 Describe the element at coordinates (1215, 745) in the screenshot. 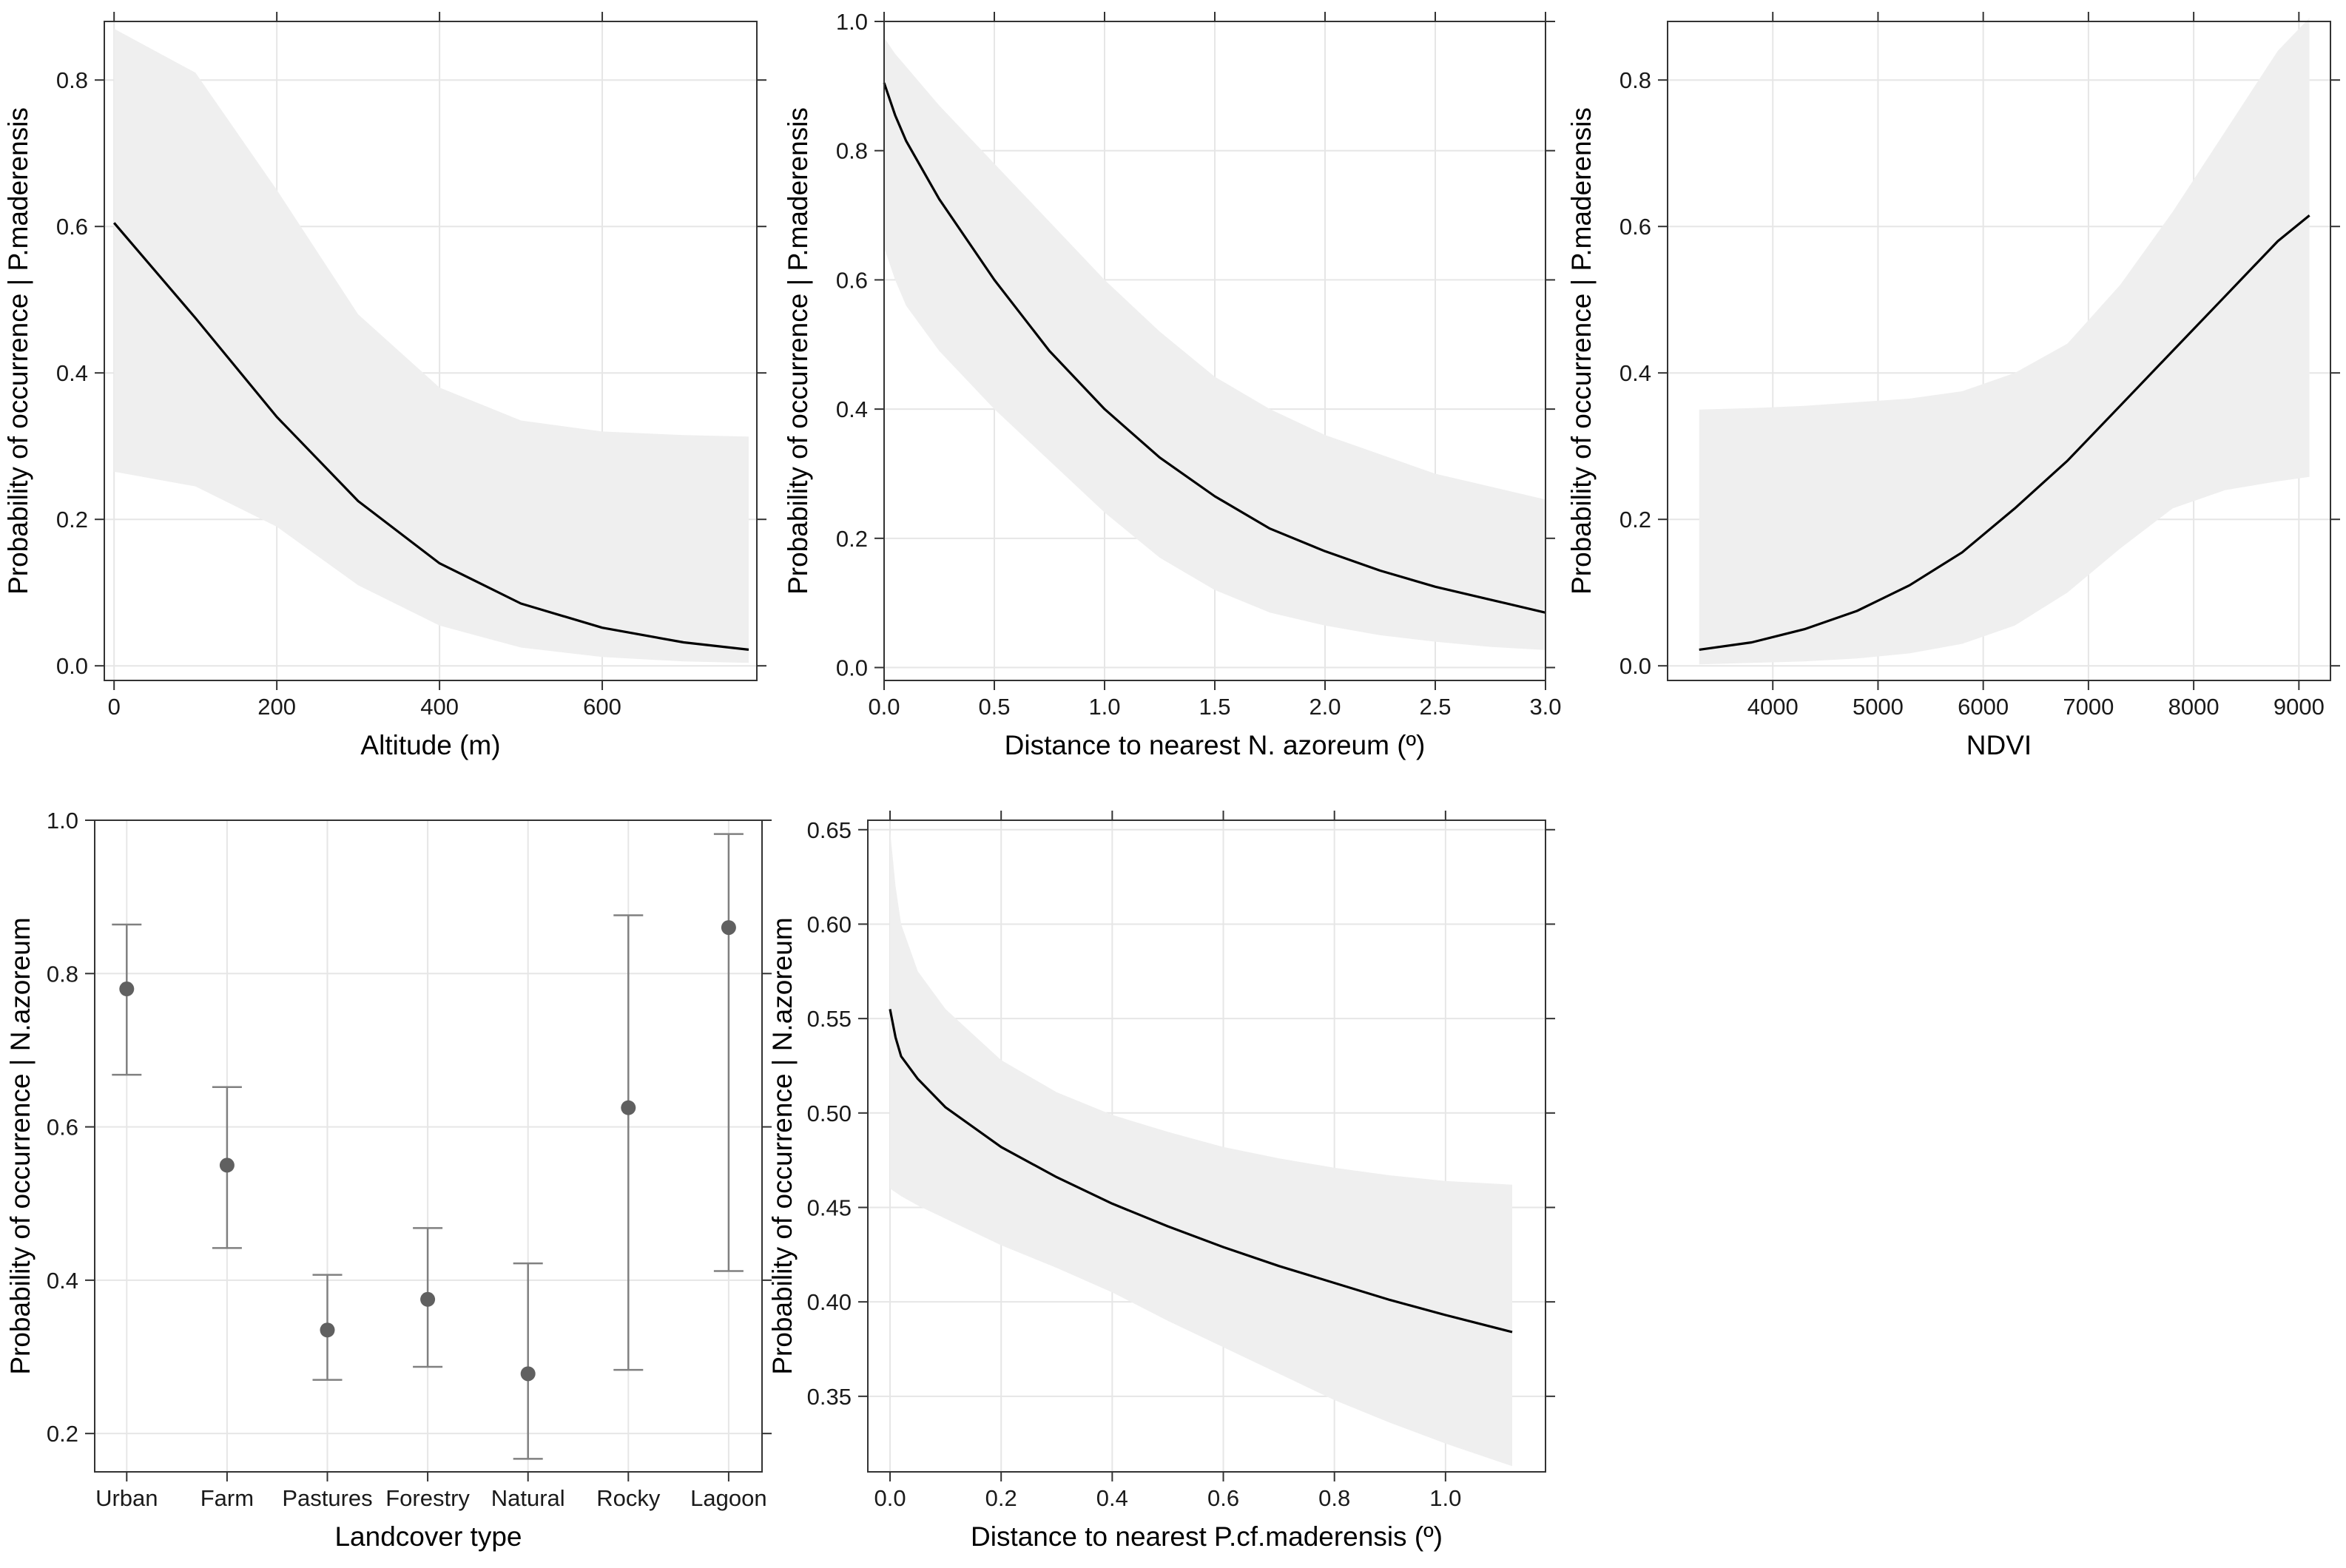

I see `x-axis-title: Distance to nearest N. azoreum (º)` at that location.